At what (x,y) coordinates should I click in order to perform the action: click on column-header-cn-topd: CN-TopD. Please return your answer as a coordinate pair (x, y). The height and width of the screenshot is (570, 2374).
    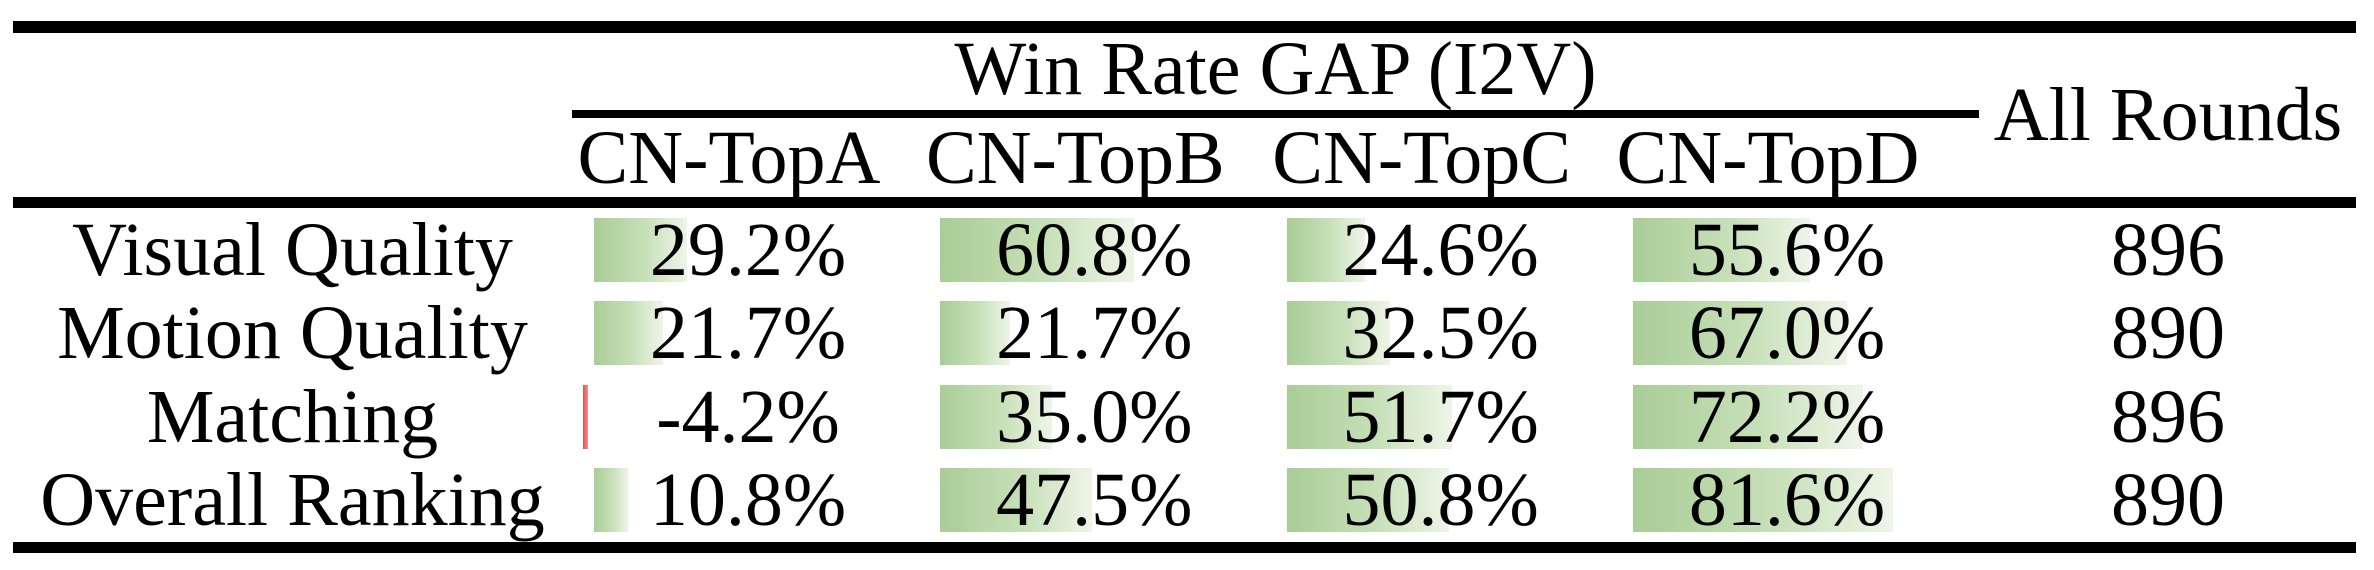
    Looking at the image, I should click on (1768, 157).